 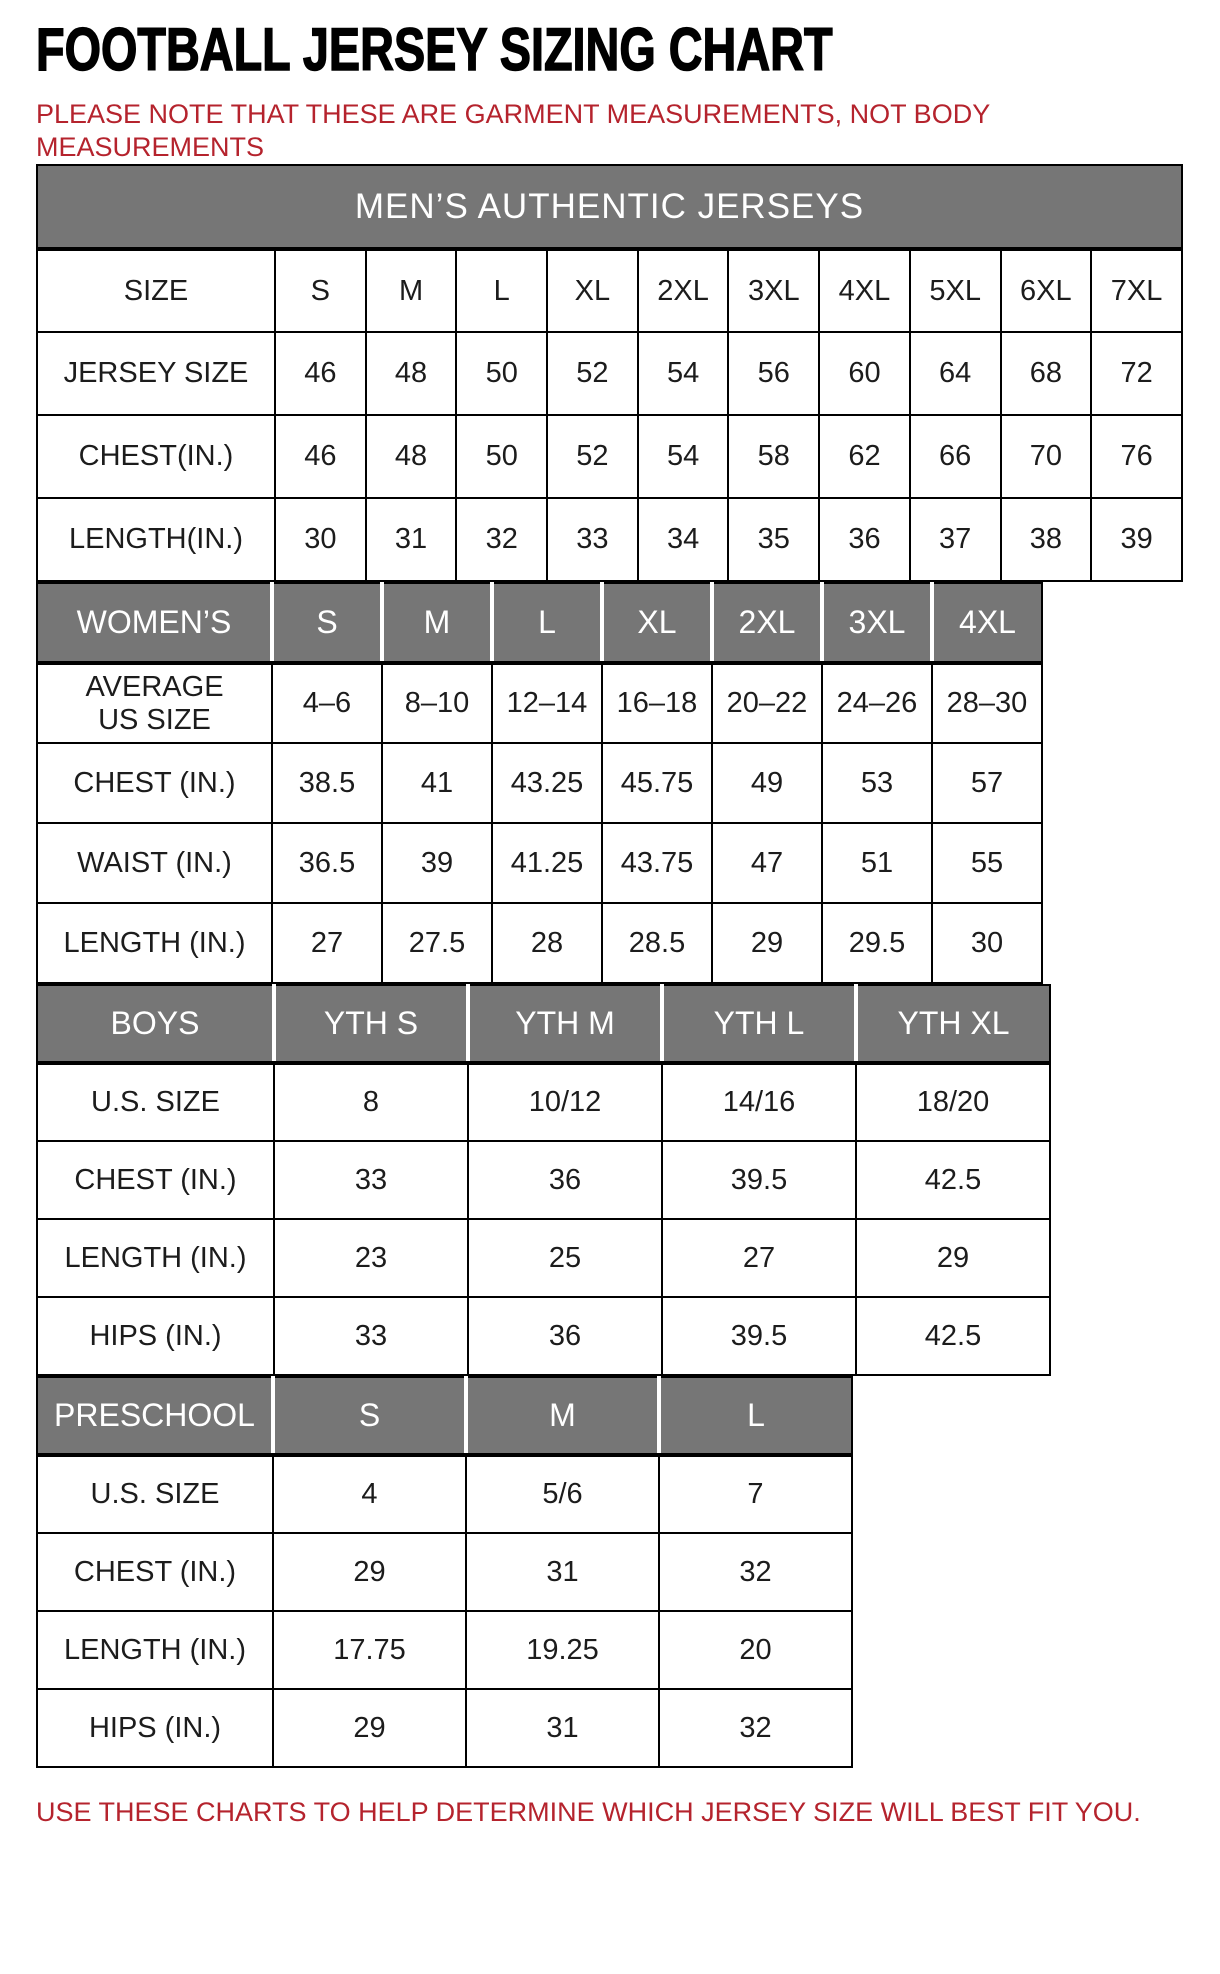 I want to click on value-cell: 28, so click(x=547, y=943).